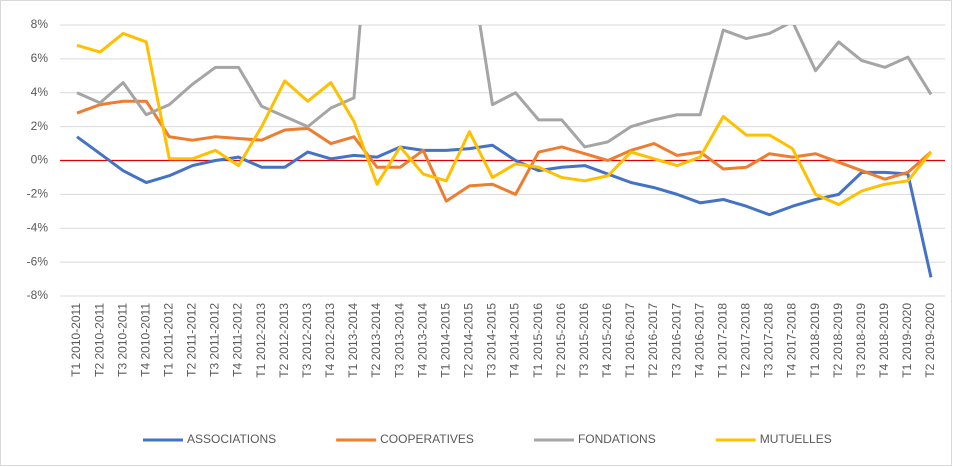 The width and height of the screenshot is (953, 467). Describe the element at coordinates (353, 340) in the screenshot. I see `x-tick-label: T1 2013-2014` at that location.